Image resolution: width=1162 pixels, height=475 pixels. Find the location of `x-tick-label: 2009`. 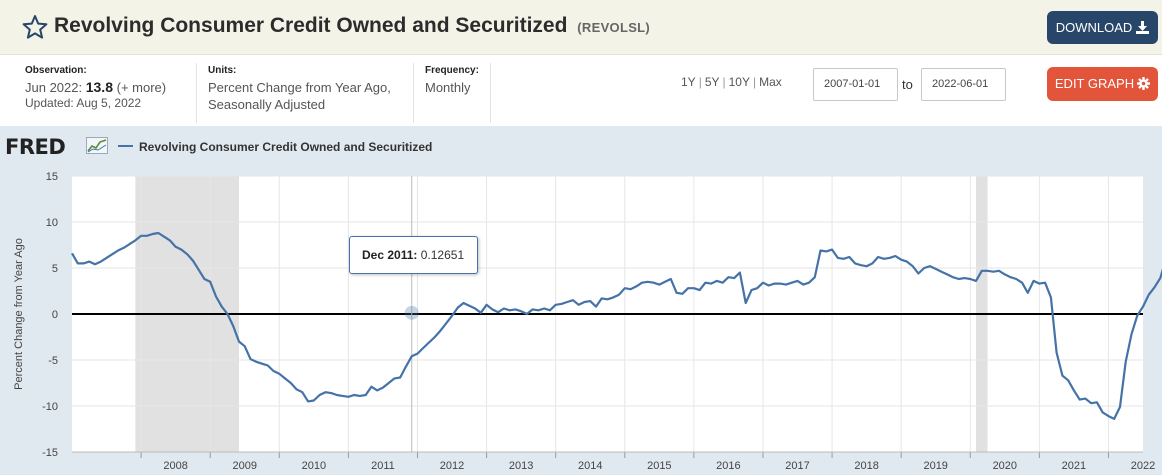

x-tick-label: 2009 is located at coordinates (244, 466).